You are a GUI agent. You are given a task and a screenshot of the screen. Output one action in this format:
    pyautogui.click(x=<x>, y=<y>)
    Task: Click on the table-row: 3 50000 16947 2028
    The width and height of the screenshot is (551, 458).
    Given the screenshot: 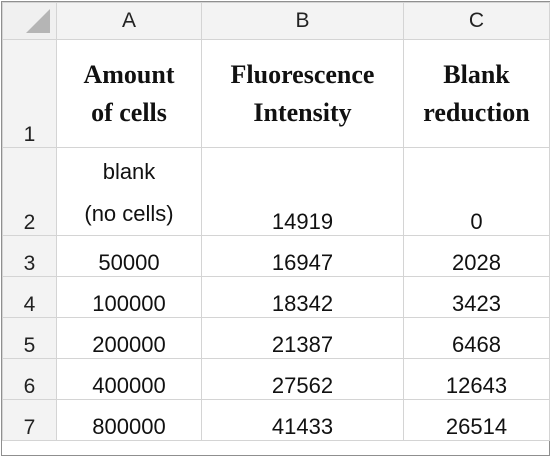 What is the action you would take?
    pyautogui.click(x=276, y=256)
    